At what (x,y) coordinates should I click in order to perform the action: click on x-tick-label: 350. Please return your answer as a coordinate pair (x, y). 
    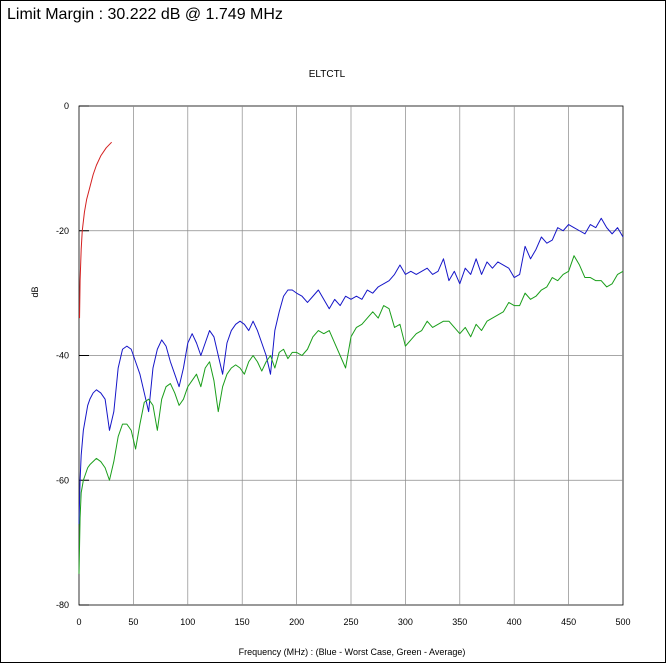
    Looking at the image, I should click on (459, 622).